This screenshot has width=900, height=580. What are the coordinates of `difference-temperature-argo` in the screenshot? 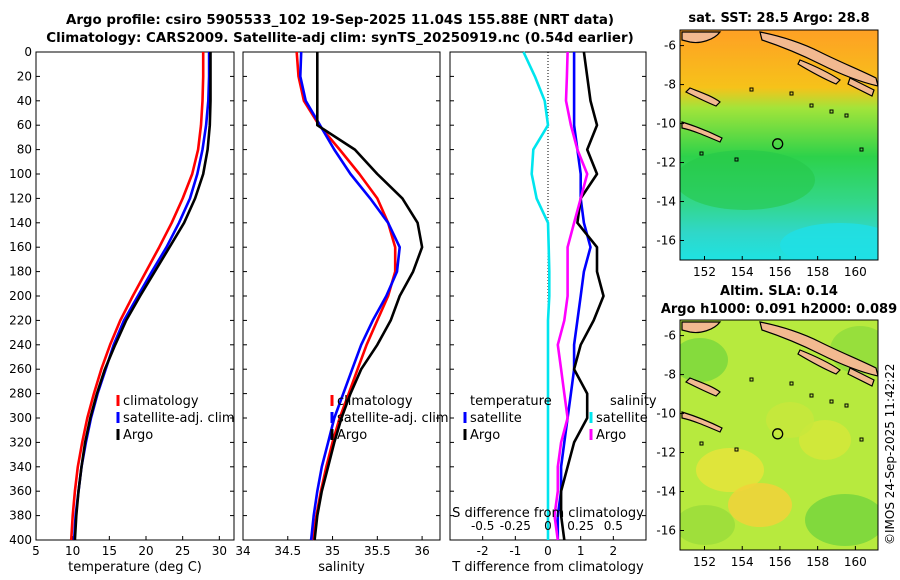 It's located at (582, 296).